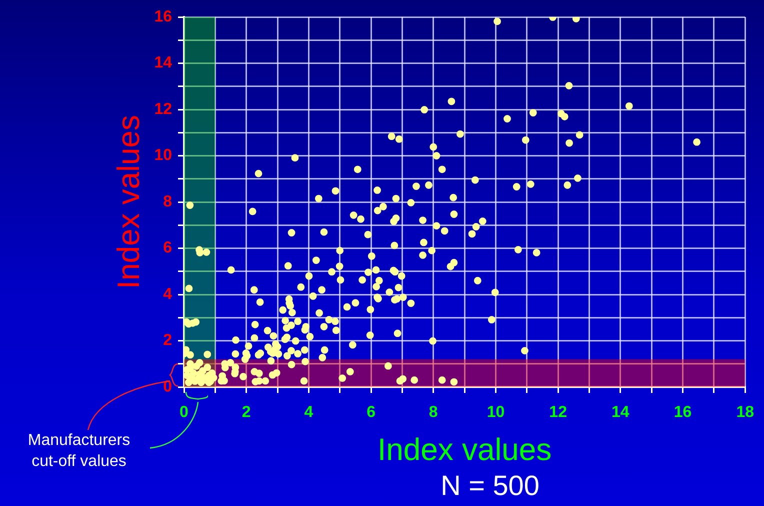 The image size is (764, 506). Describe the element at coordinates (246, 413) in the screenshot. I see `x-tick-label: 2` at that location.